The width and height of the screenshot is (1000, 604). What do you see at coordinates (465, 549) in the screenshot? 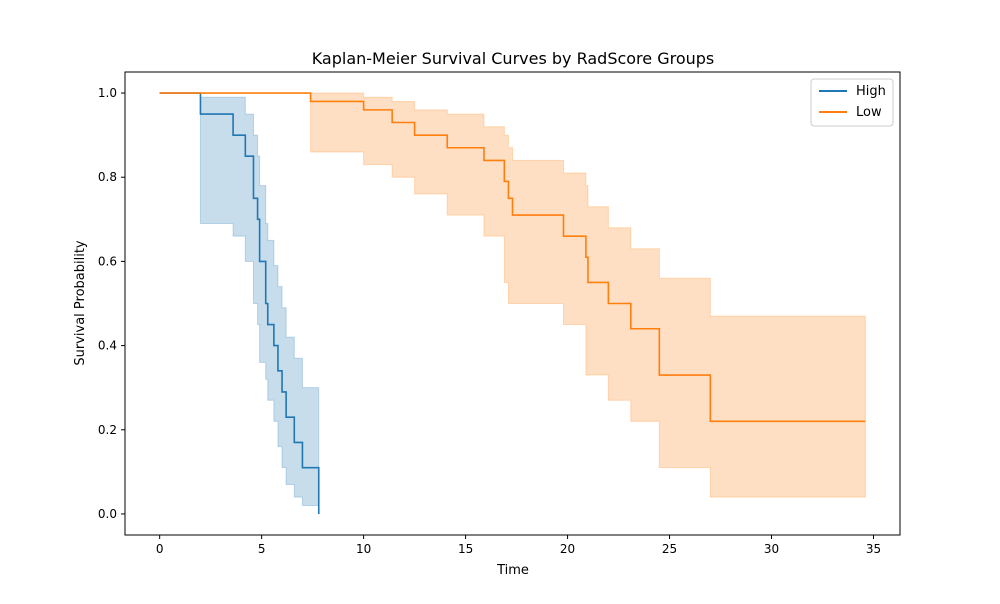
I see `x-tick-label: 15` at bounding box center [465, 549].